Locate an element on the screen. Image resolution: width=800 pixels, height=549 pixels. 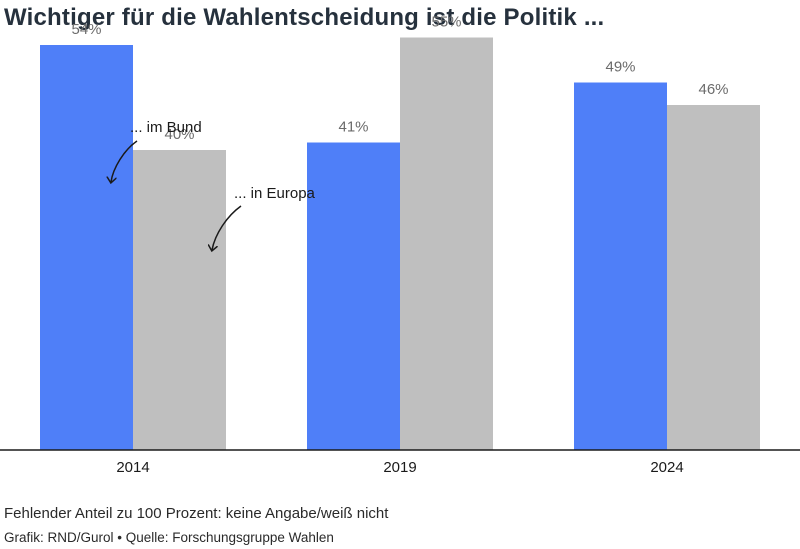
bar-bund-2024 is located at coordinates (620, 266).